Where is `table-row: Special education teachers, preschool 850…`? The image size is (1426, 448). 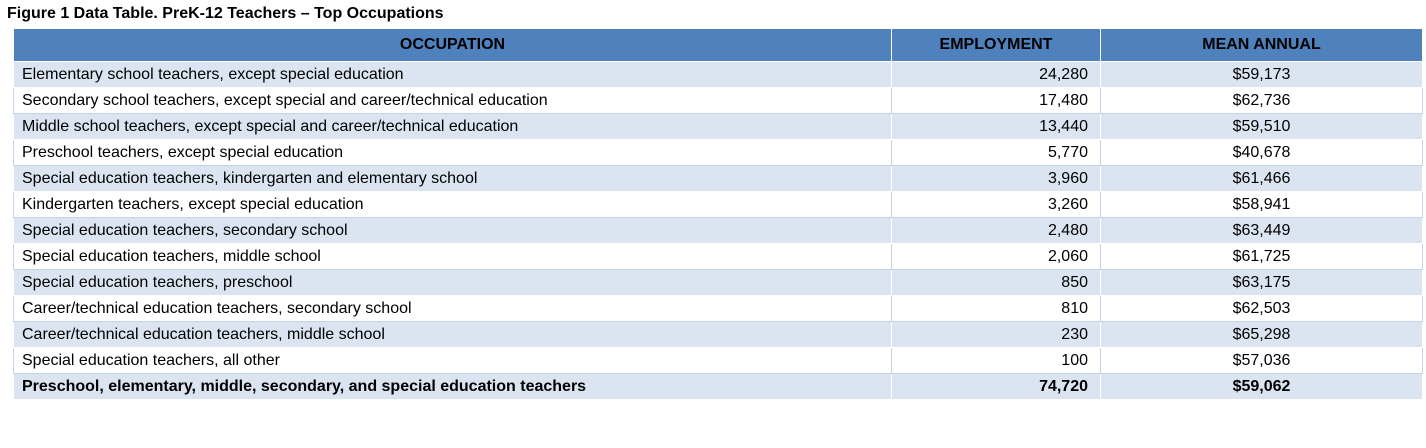
table-row: Special education teachers, preschool 850… is located at coordinates (718, 282).